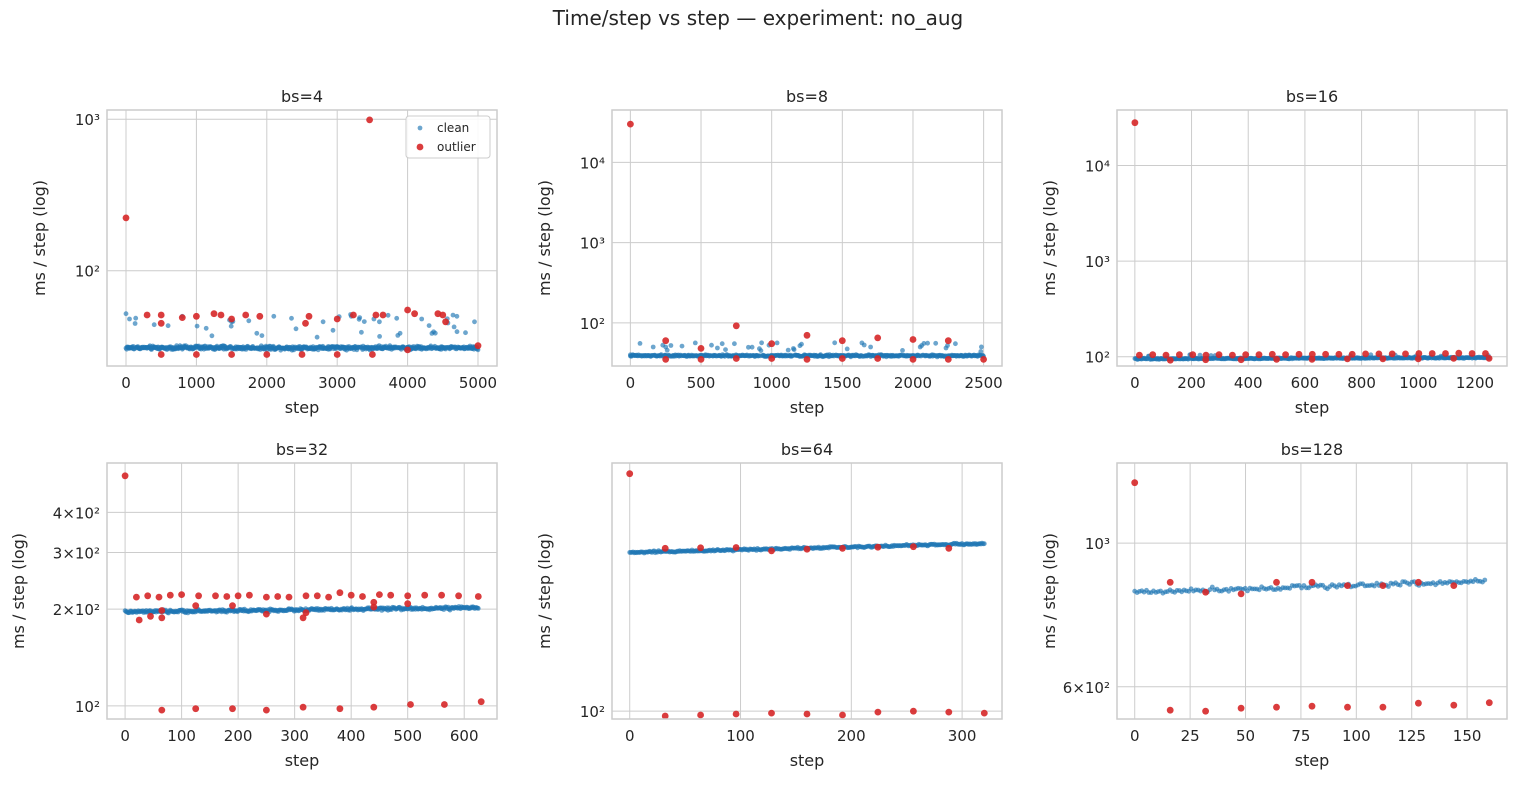 Image resolution: width=1516 pixels, height=787 pixels. What do you see at coordinates (478, 383) in the screenshot?
I see `x-tick-label: 5000` at bounding box center [478, 383].